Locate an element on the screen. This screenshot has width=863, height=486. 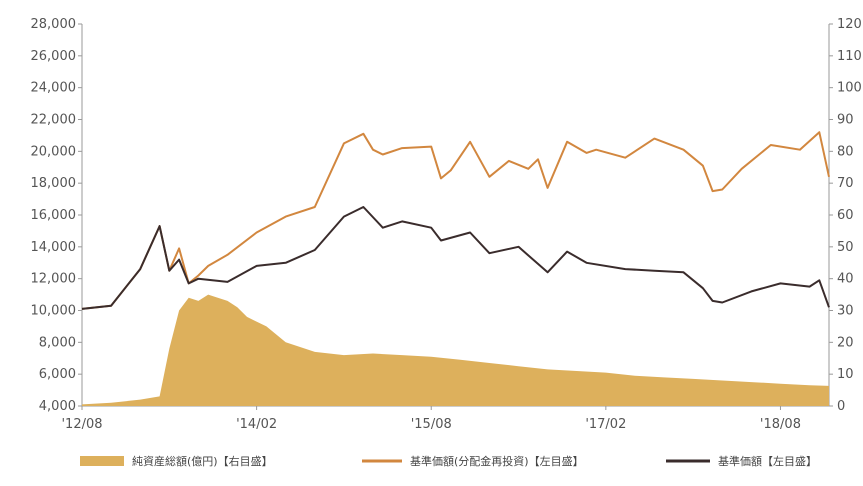
legend-label: 基準価額(分配金再投資)【左目盛】 is located at coordinates (497, 461).